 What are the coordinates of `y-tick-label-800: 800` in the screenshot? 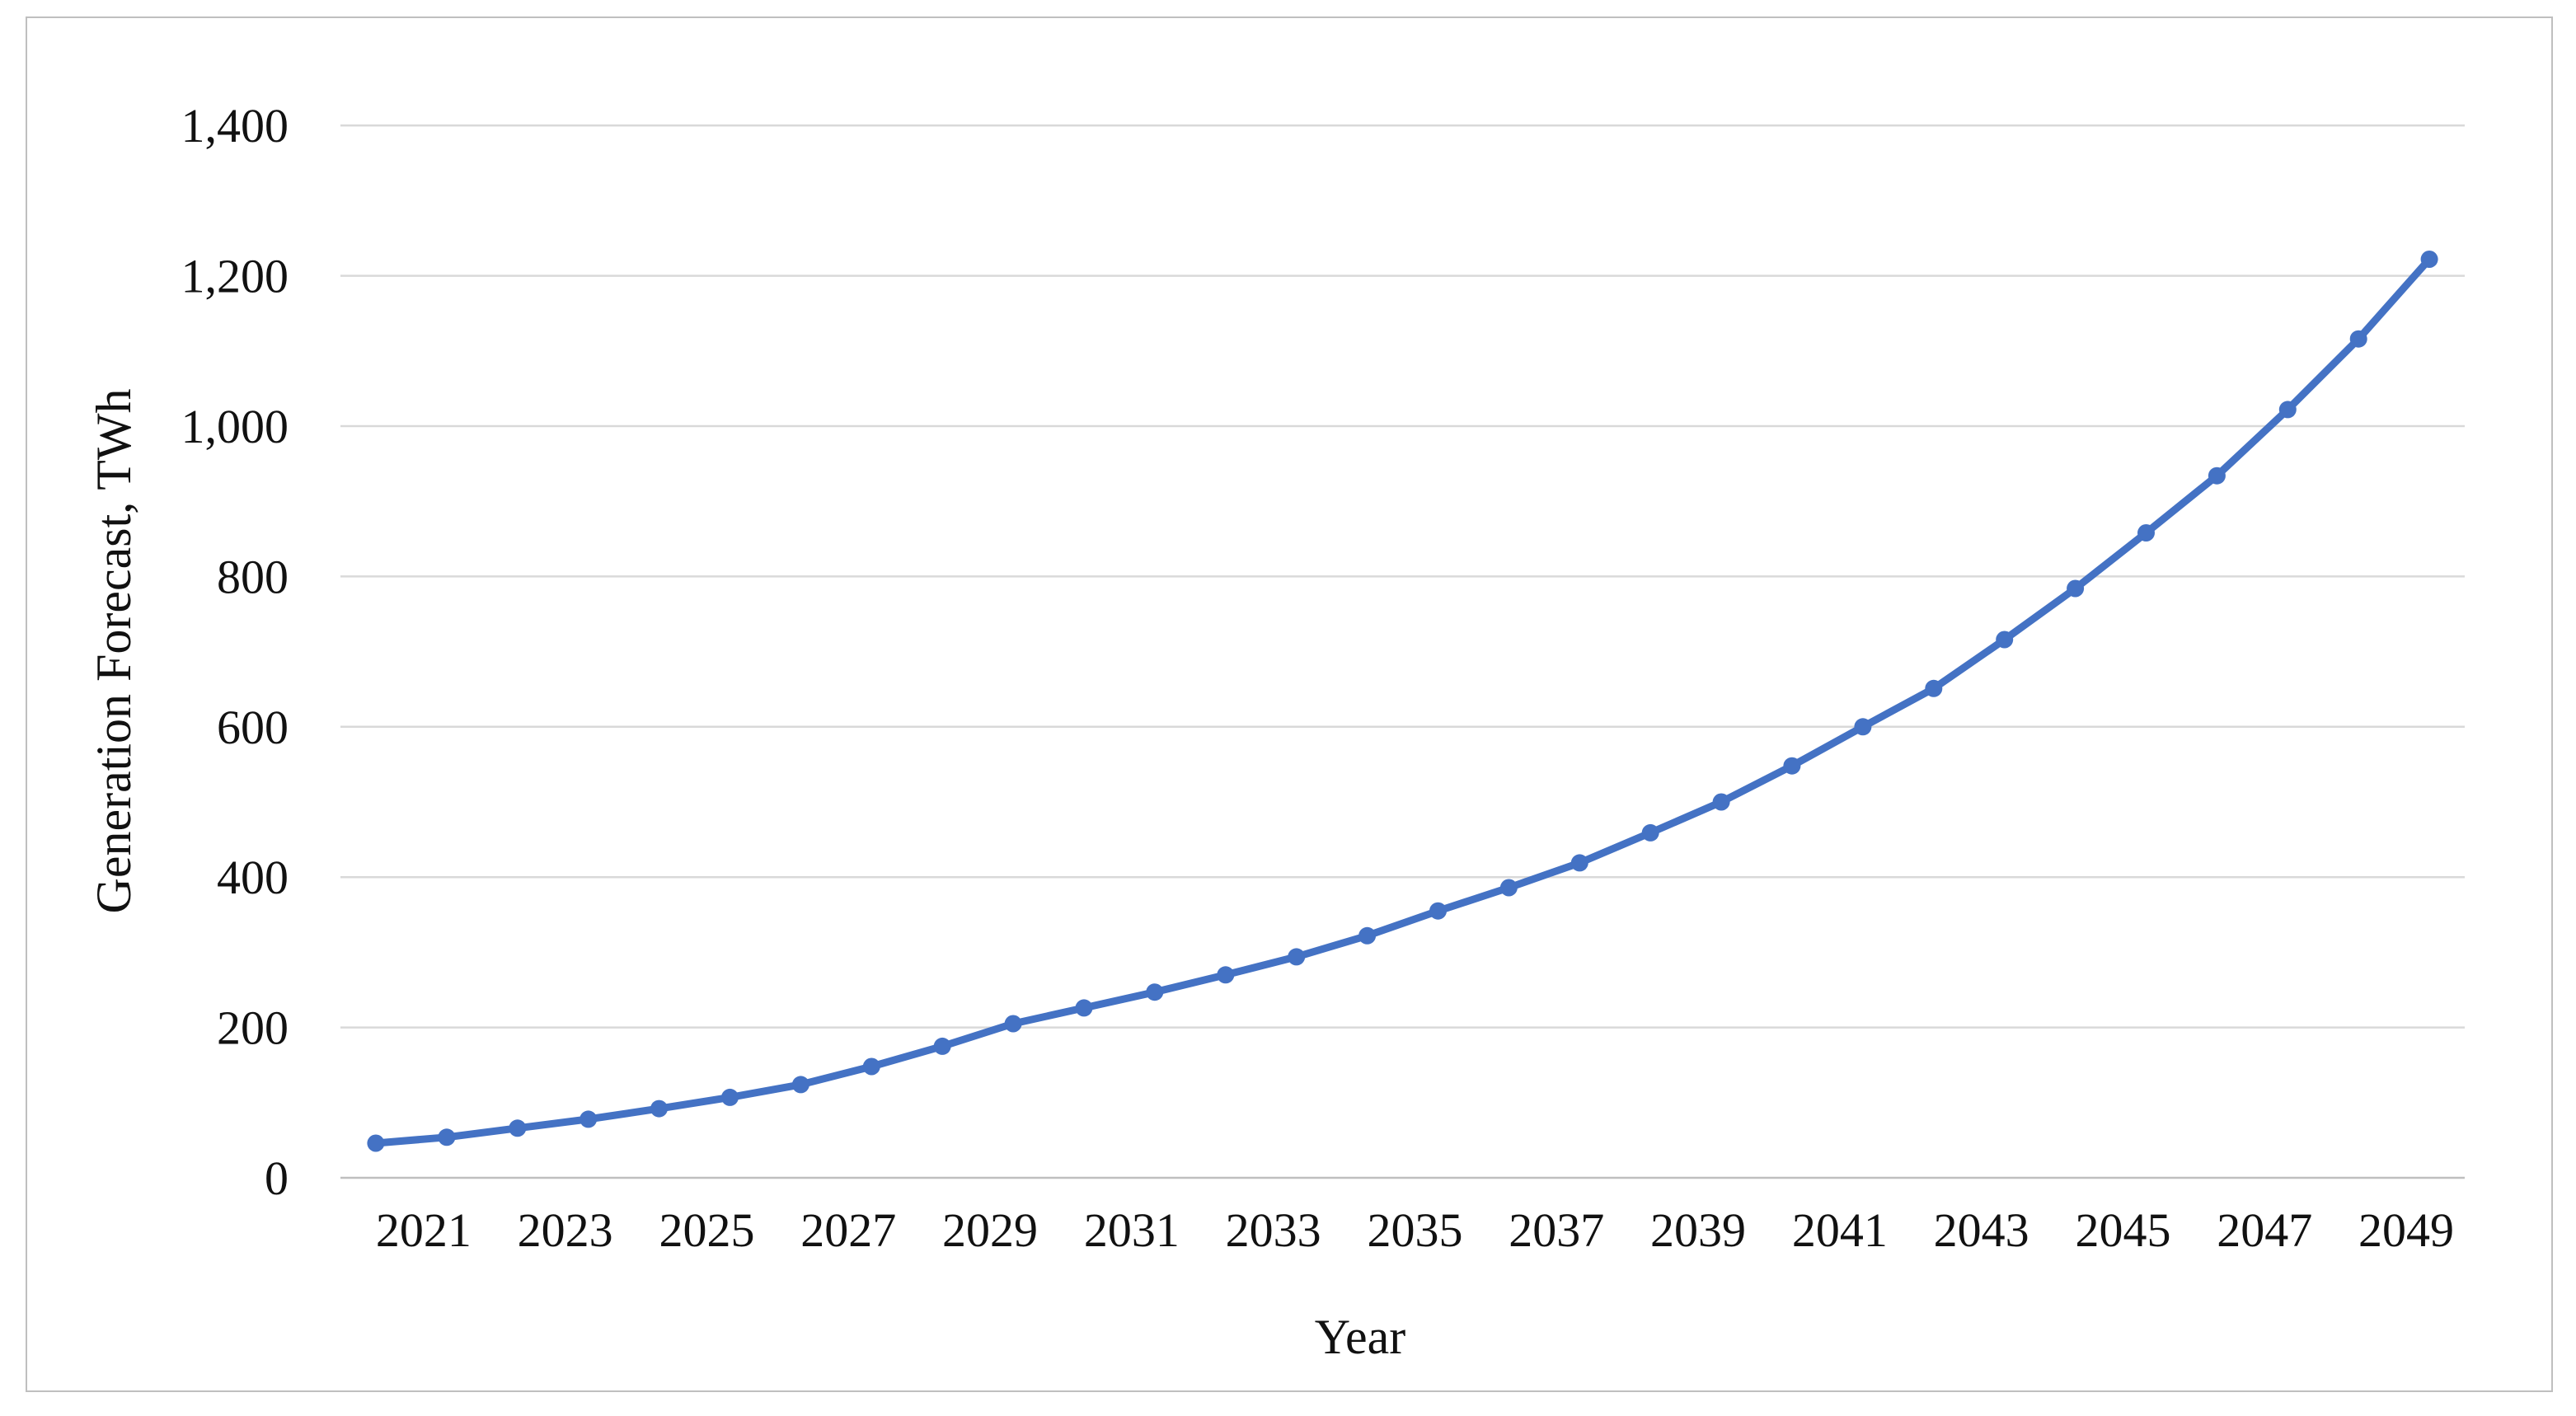 It's located at (253, 576).